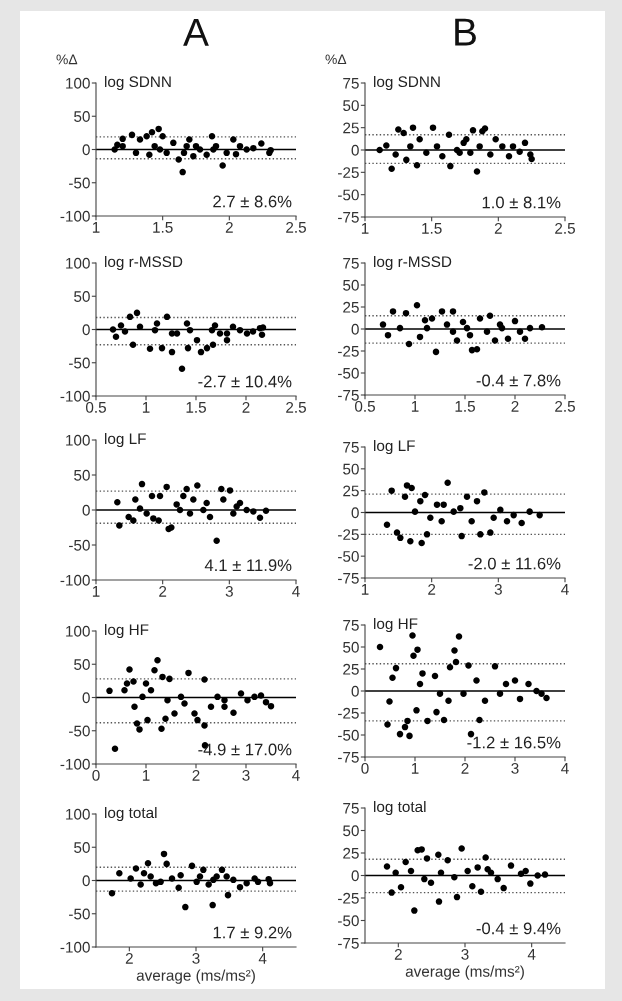 The height and width of the screenshot is (1001, 622). Describe the element at coordinates (79, 731) in the screenshot. I see `y-tick-label: -50` at that location.